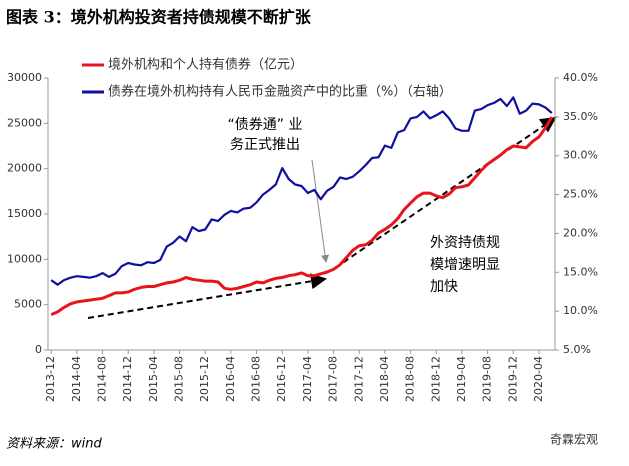  Describe the element at coordinates (580, 155) in the screenshot. I see `y2-tick-label: 30.0%` at that location.